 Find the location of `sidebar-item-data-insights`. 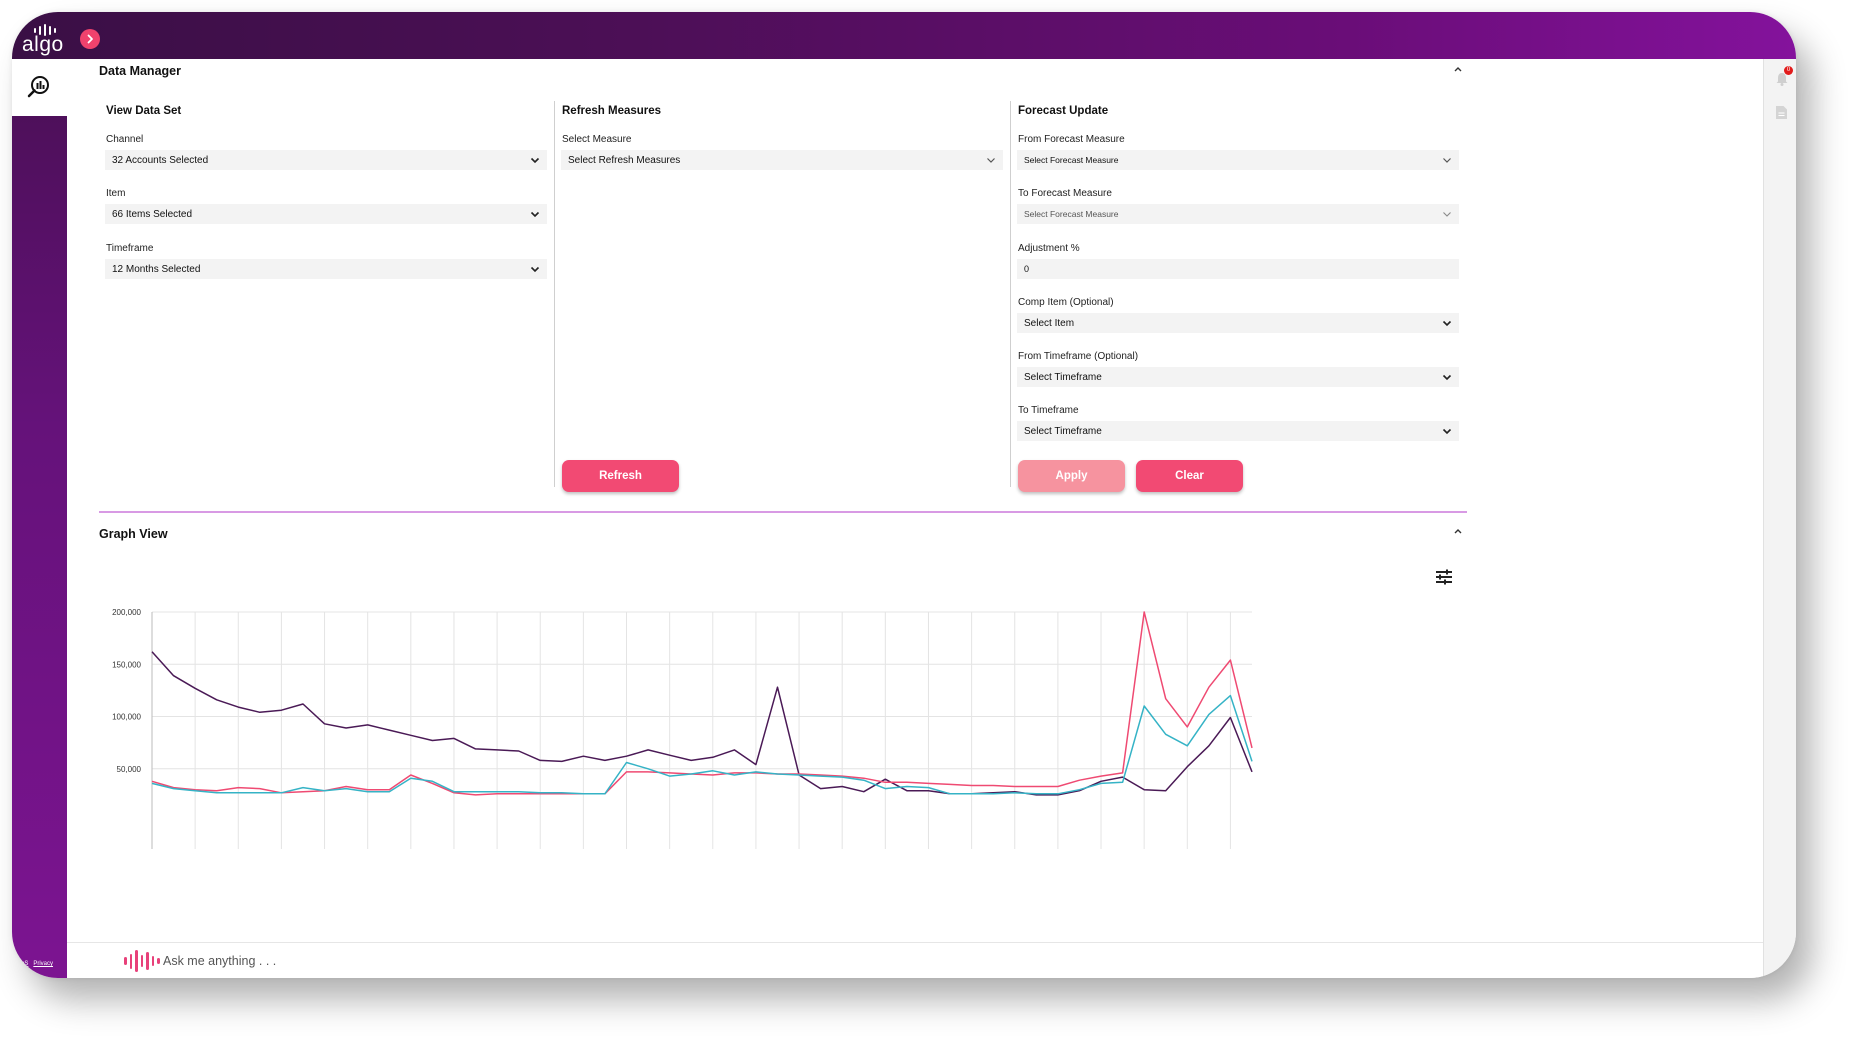

sidebar-item-data-insights is located at coordinates (39, 87).